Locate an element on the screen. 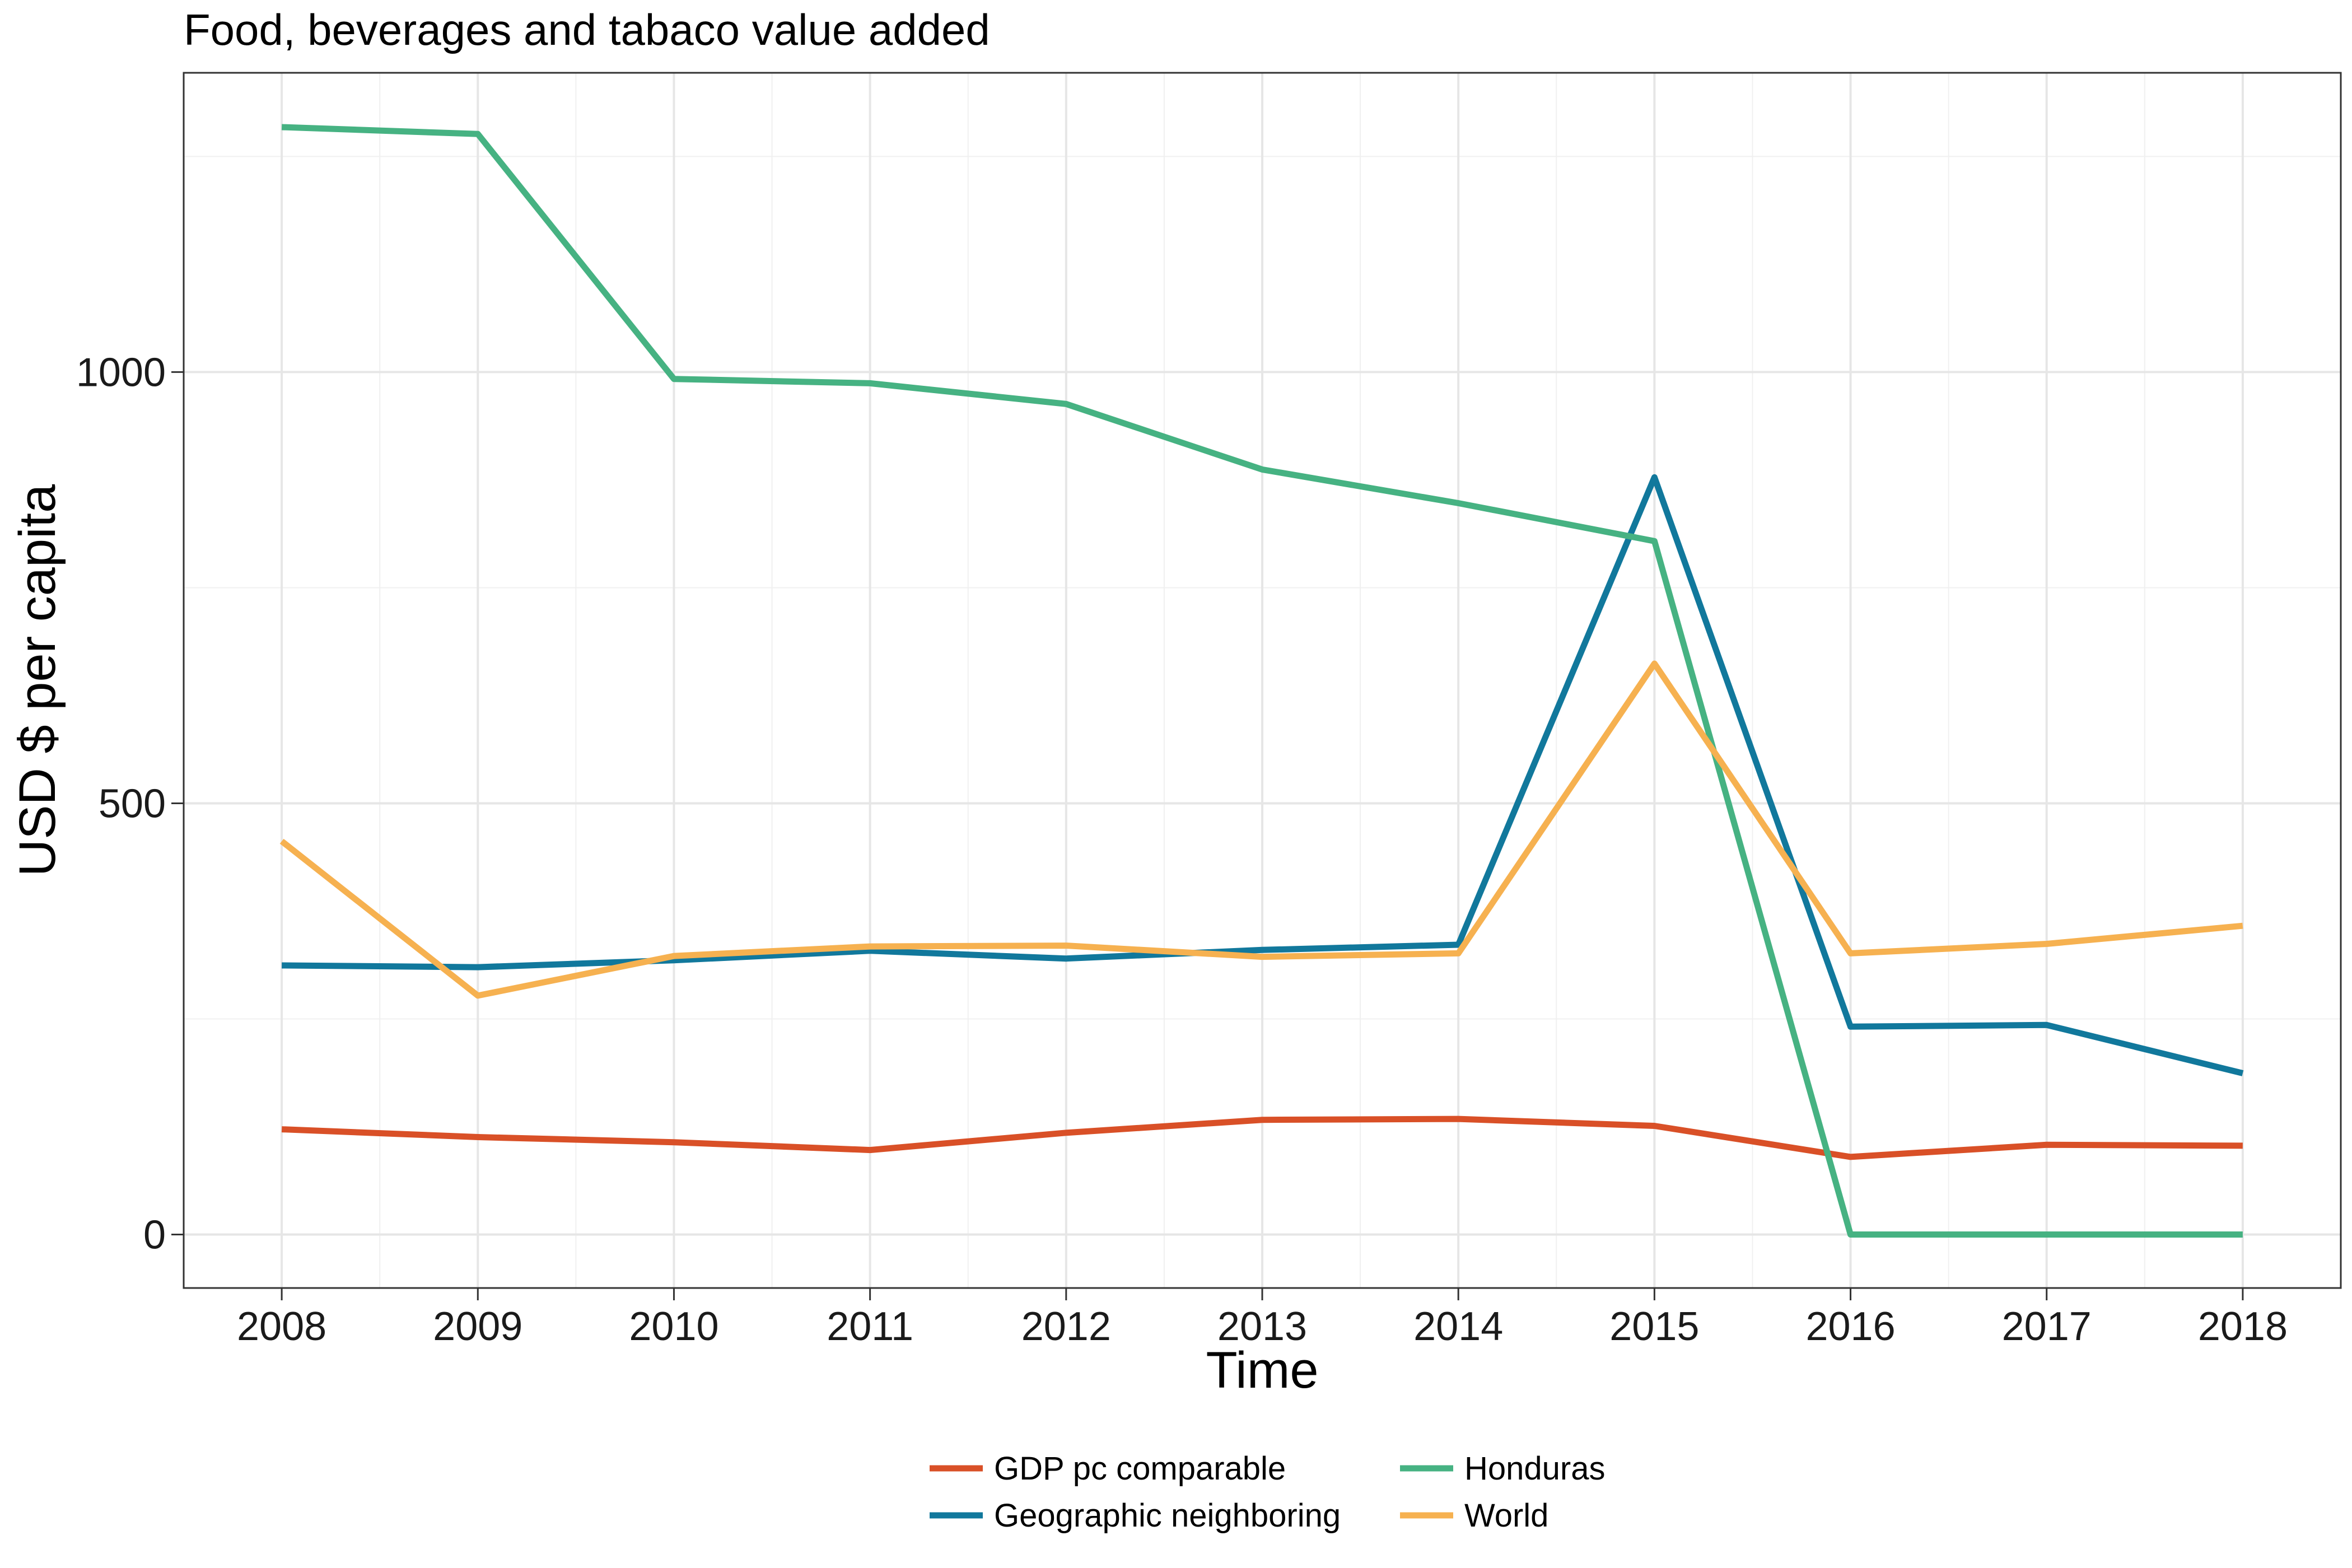  x-tick-label: 2018 is located at coordinates (2243, 1327).